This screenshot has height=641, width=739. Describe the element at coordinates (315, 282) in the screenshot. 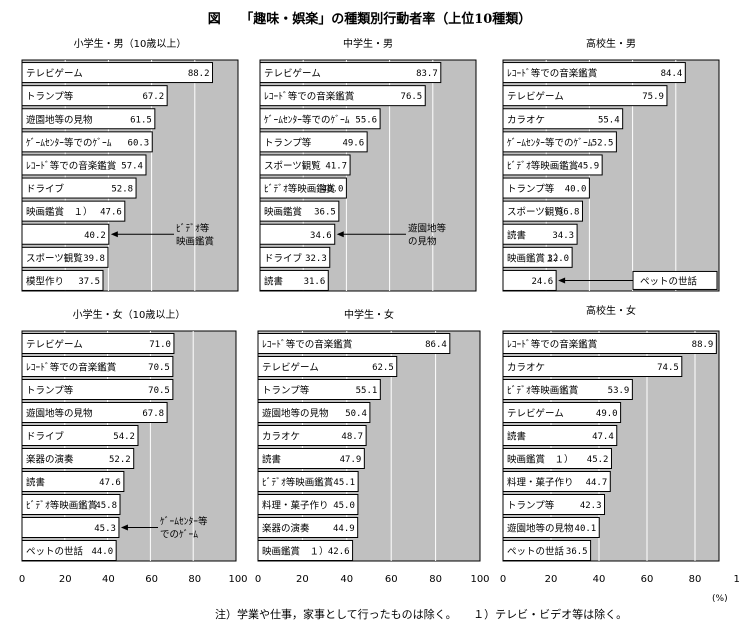

I see `data-label: 31.6` at that location.